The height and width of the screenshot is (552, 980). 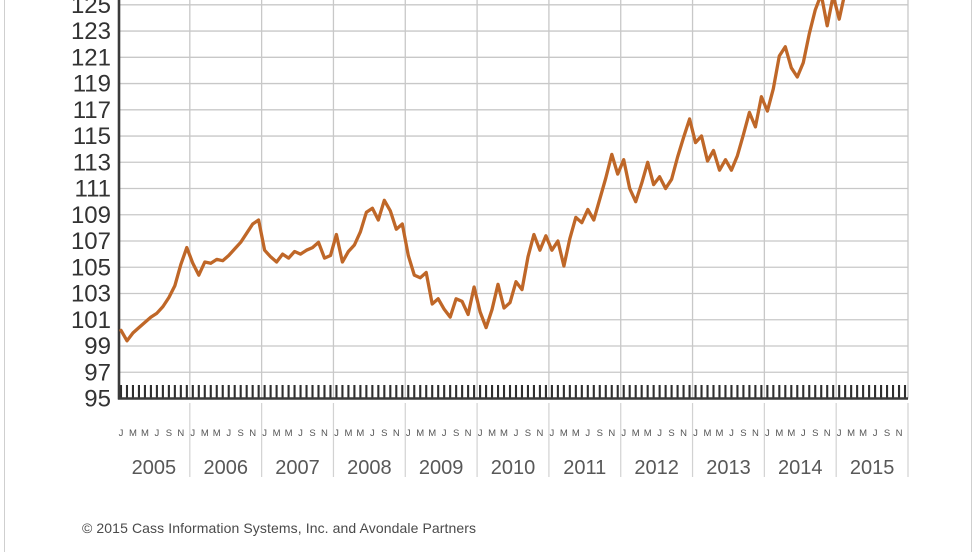 What do you see at coordinates (297, 468) in the screenshot?
I see `year-label: 2007` at bounding box center [297, 468].